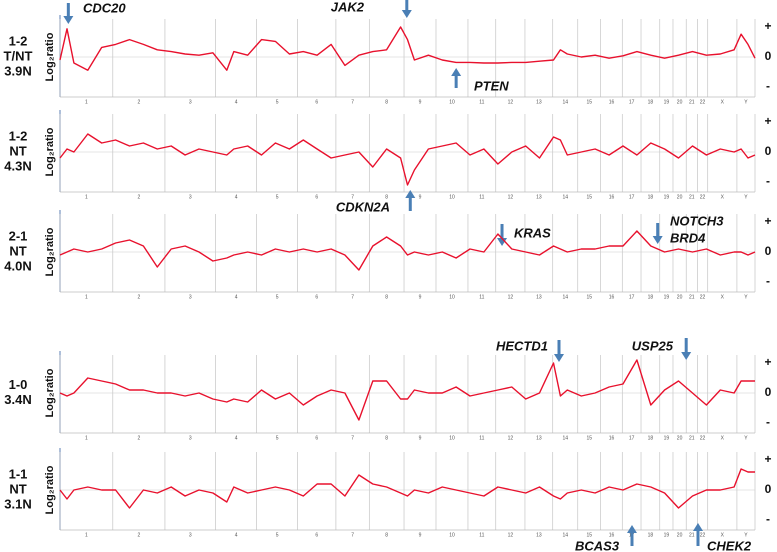 This screenshot has height=552, width=777. Describe the element at coordinates (18, 384) in the screenshot. I see `sample-label: 1-0` at that location.